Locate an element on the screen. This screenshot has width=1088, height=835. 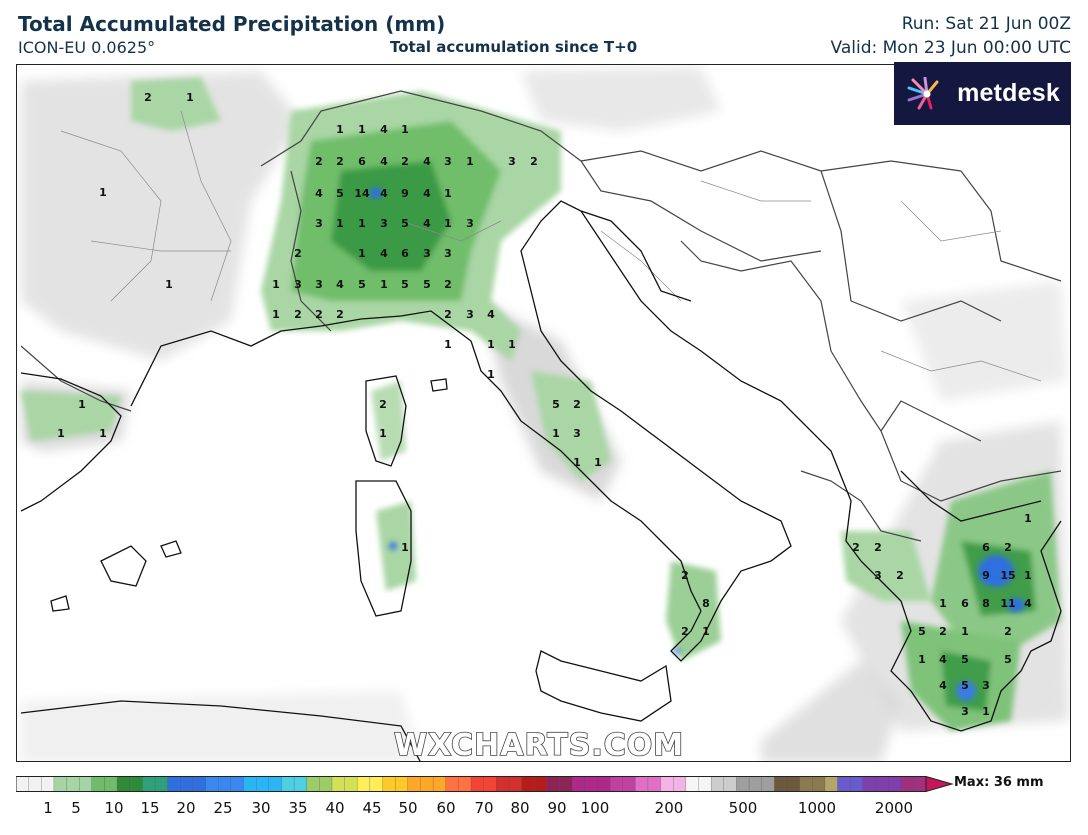
colorbar-tick-label: 35 is located at coordinates (298, 808).